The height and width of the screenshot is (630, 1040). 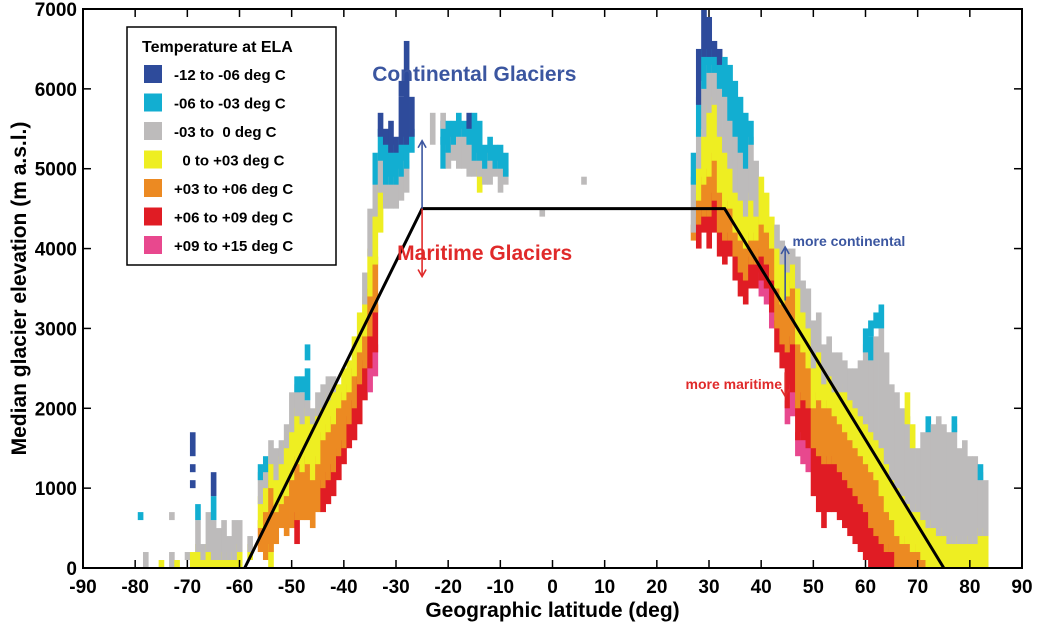 I want to click on x-tick-label: -50, so click(x=291, y=587).